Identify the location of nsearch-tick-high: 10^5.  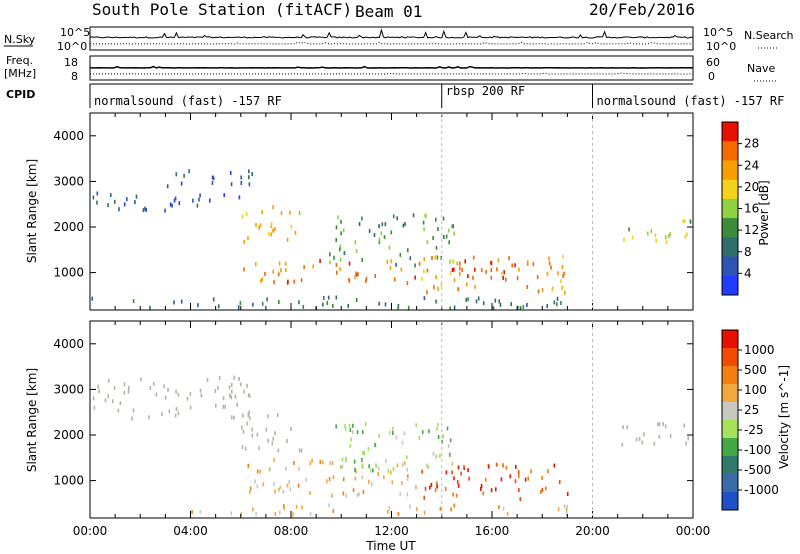
(718, 32).